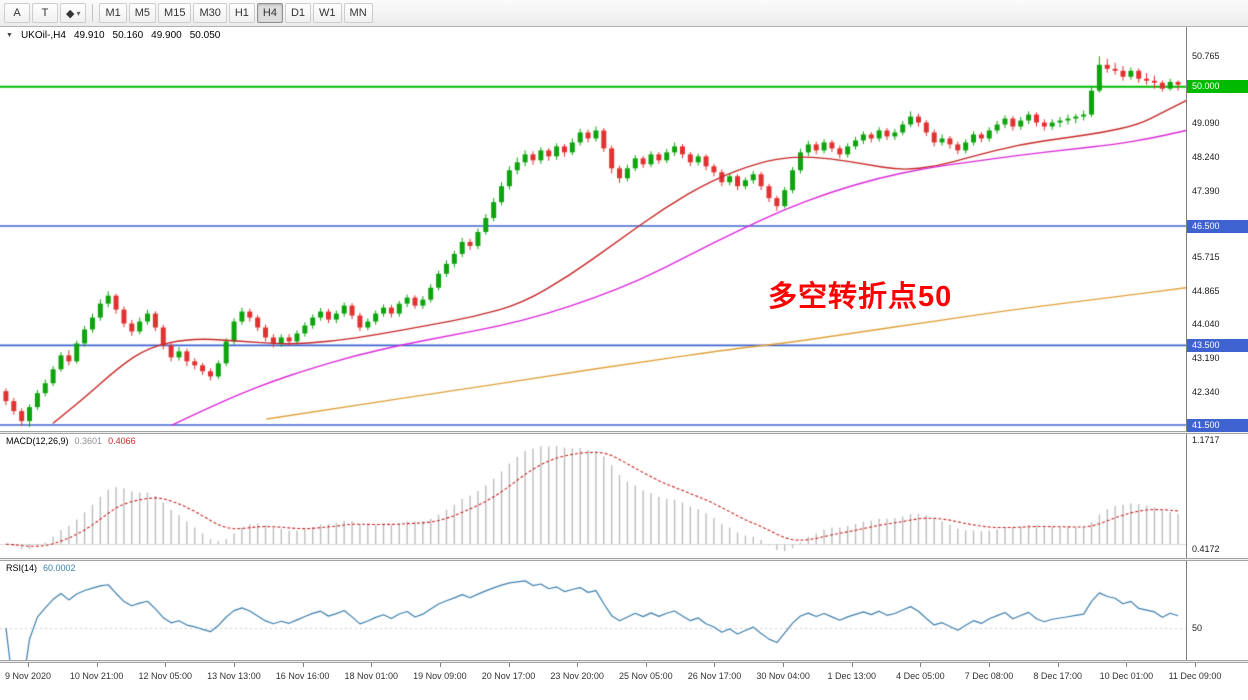  Describe the element at coordinates (1126, 676) in the screenshot. I see `time-axis-label: 10 Dec 01:00` at that location.